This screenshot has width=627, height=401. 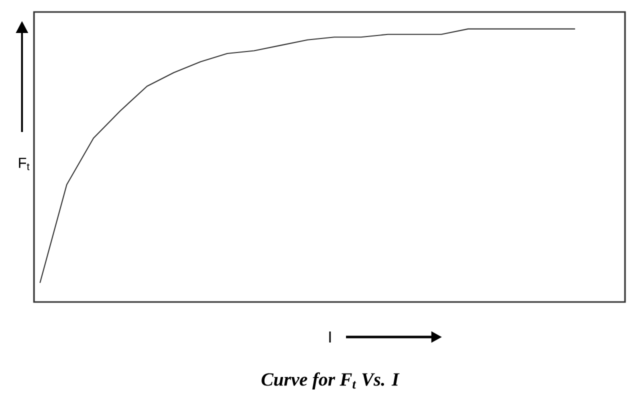 What do you see at coordinates (24, 164) in the screenshot?
I see `y-axis-title: F$_{t}$` at bounding box center [24, 164].